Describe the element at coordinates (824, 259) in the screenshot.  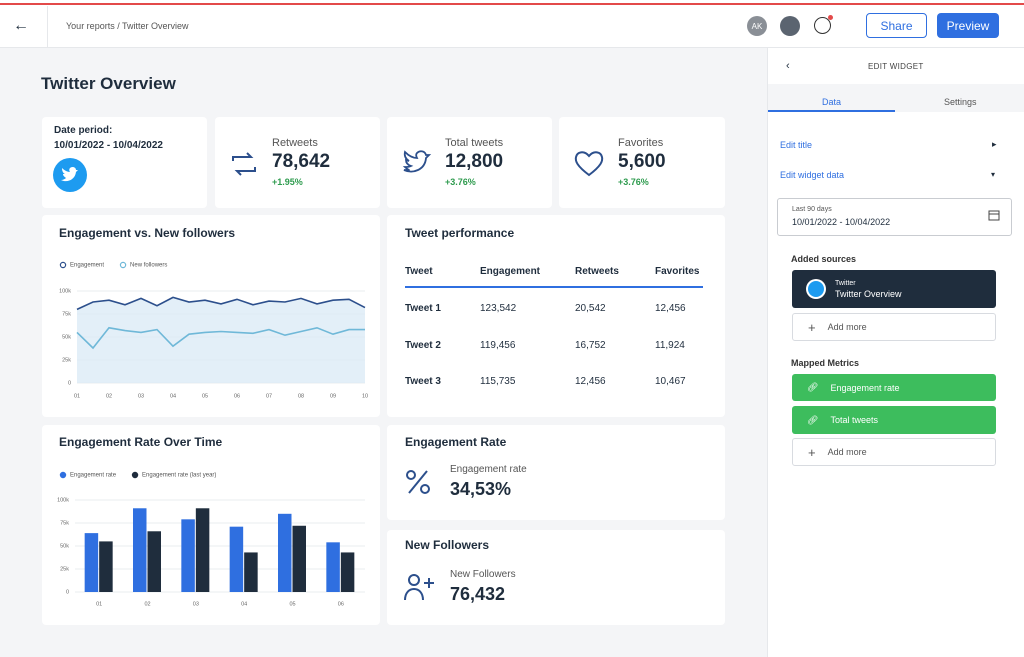
I see `section-heading: Added sources` at that location.